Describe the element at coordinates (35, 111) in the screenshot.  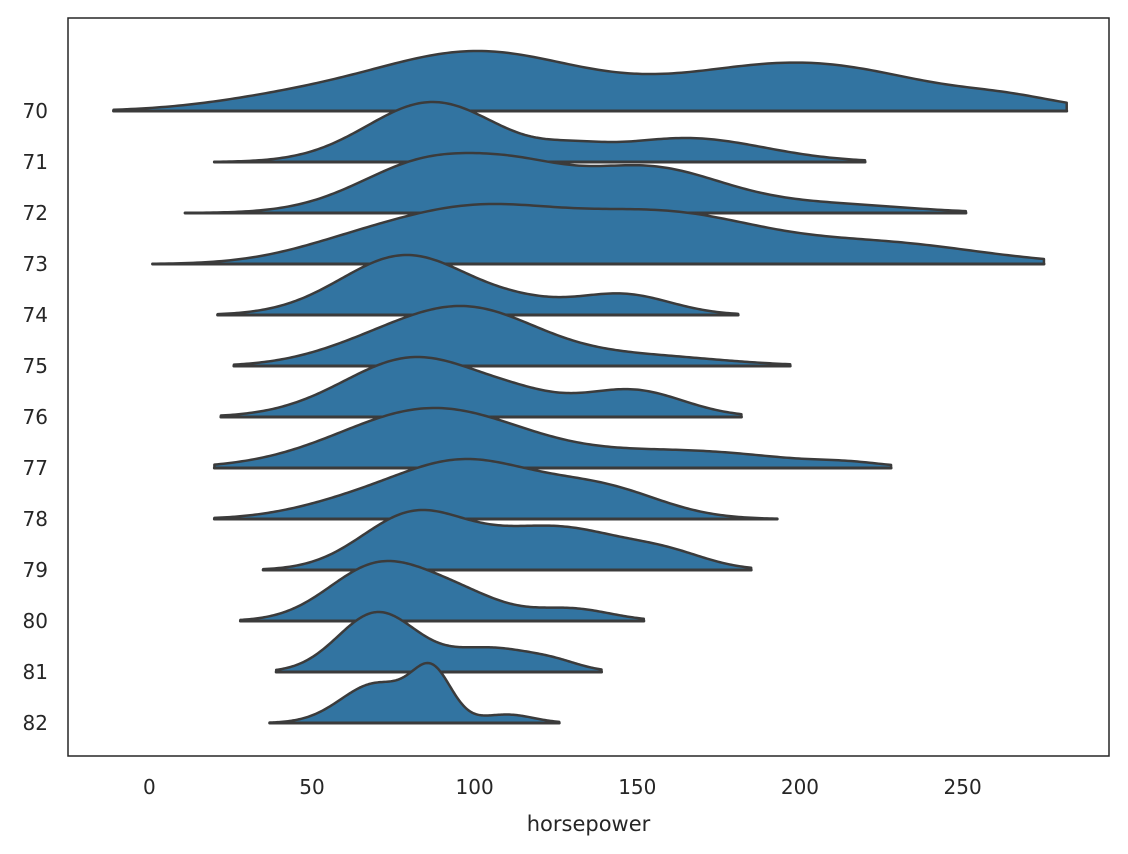
I see `y-tick-label-70: 70` at that location.